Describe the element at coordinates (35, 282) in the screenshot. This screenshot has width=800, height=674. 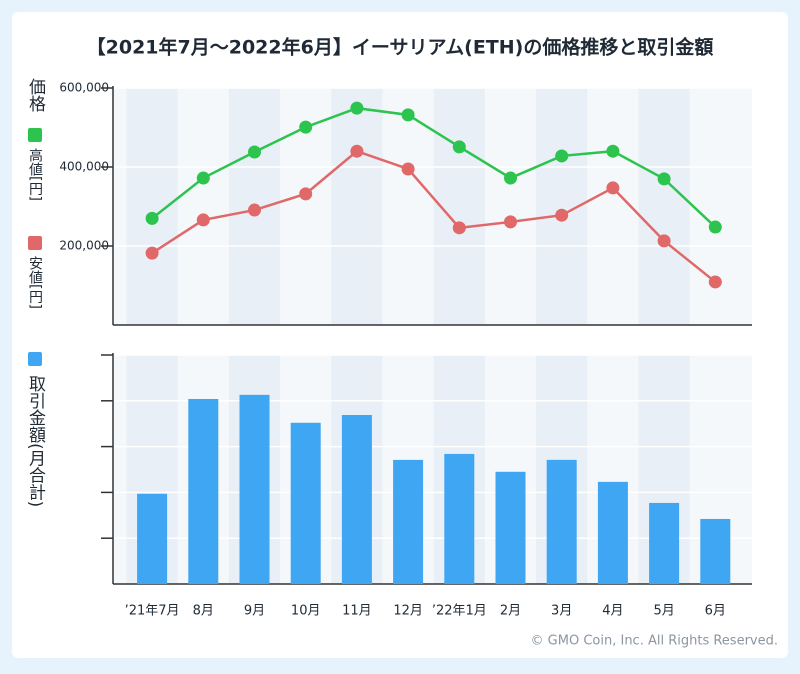
I see `legend-label: 安値[円]` at that location.